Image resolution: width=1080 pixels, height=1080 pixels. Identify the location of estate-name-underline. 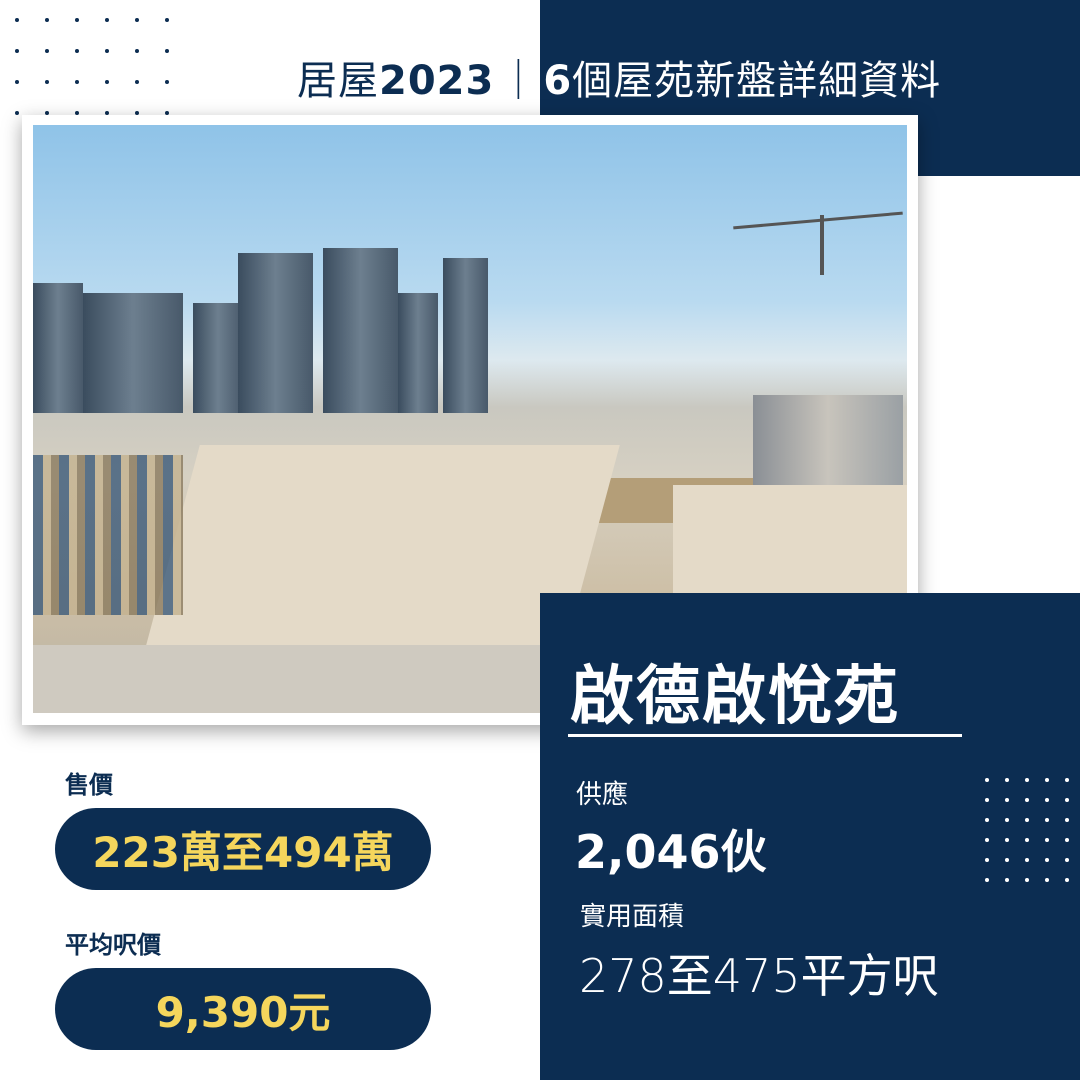
(765, 735).